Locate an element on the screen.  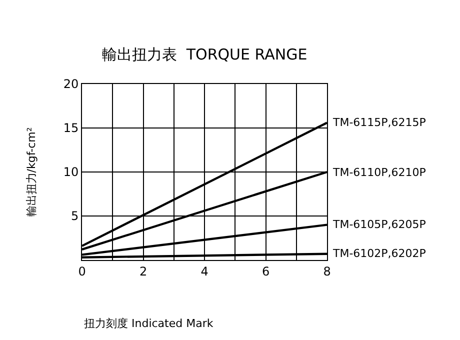
x-tick-label: 2 is located at coordinates (143, 271).